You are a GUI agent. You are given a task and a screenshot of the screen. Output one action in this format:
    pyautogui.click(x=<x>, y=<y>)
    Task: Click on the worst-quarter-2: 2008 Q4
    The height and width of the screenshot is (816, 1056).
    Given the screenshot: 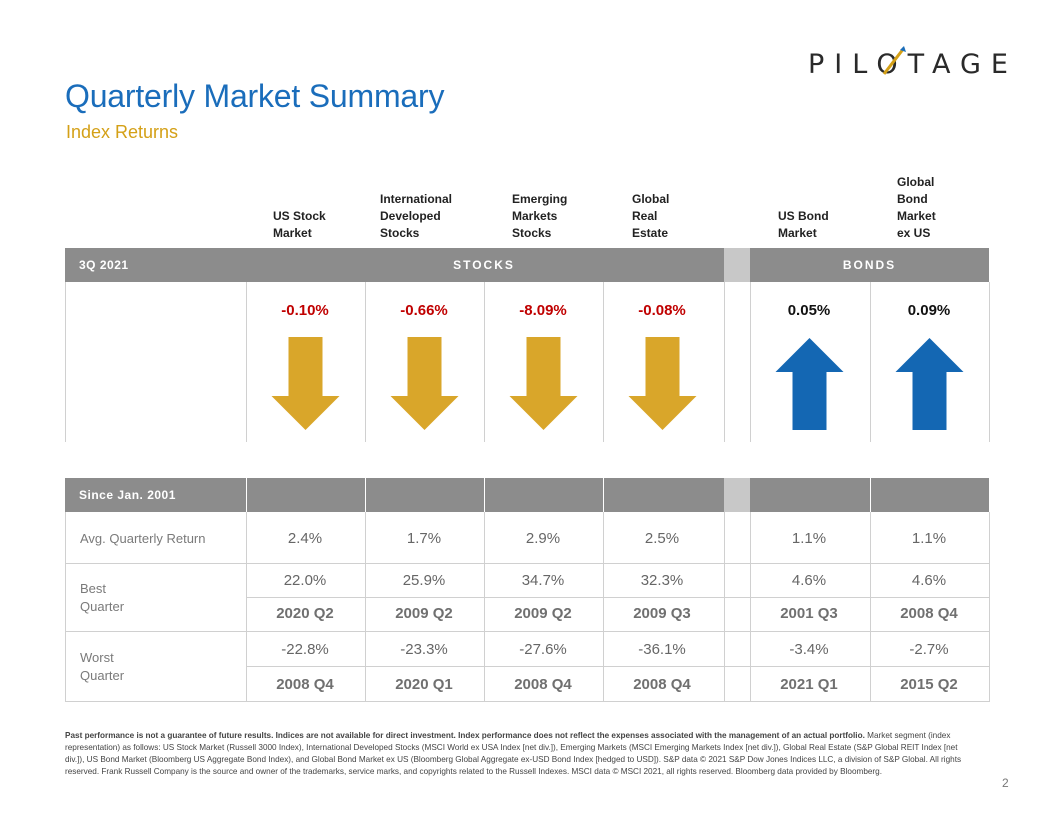 What is the action you would take?
    pyautogui.click(x=543, y=684)
    